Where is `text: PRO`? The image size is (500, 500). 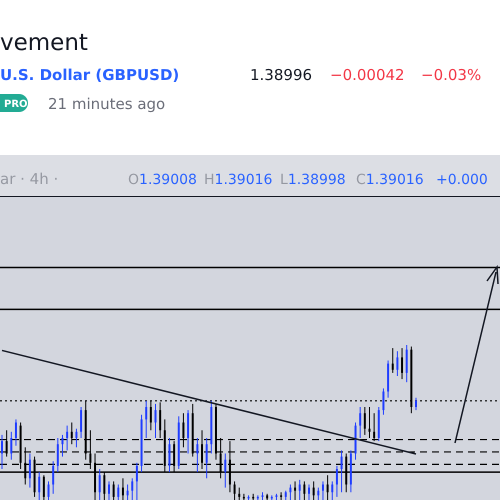
text: PRO is located at coordinates (16, 104).